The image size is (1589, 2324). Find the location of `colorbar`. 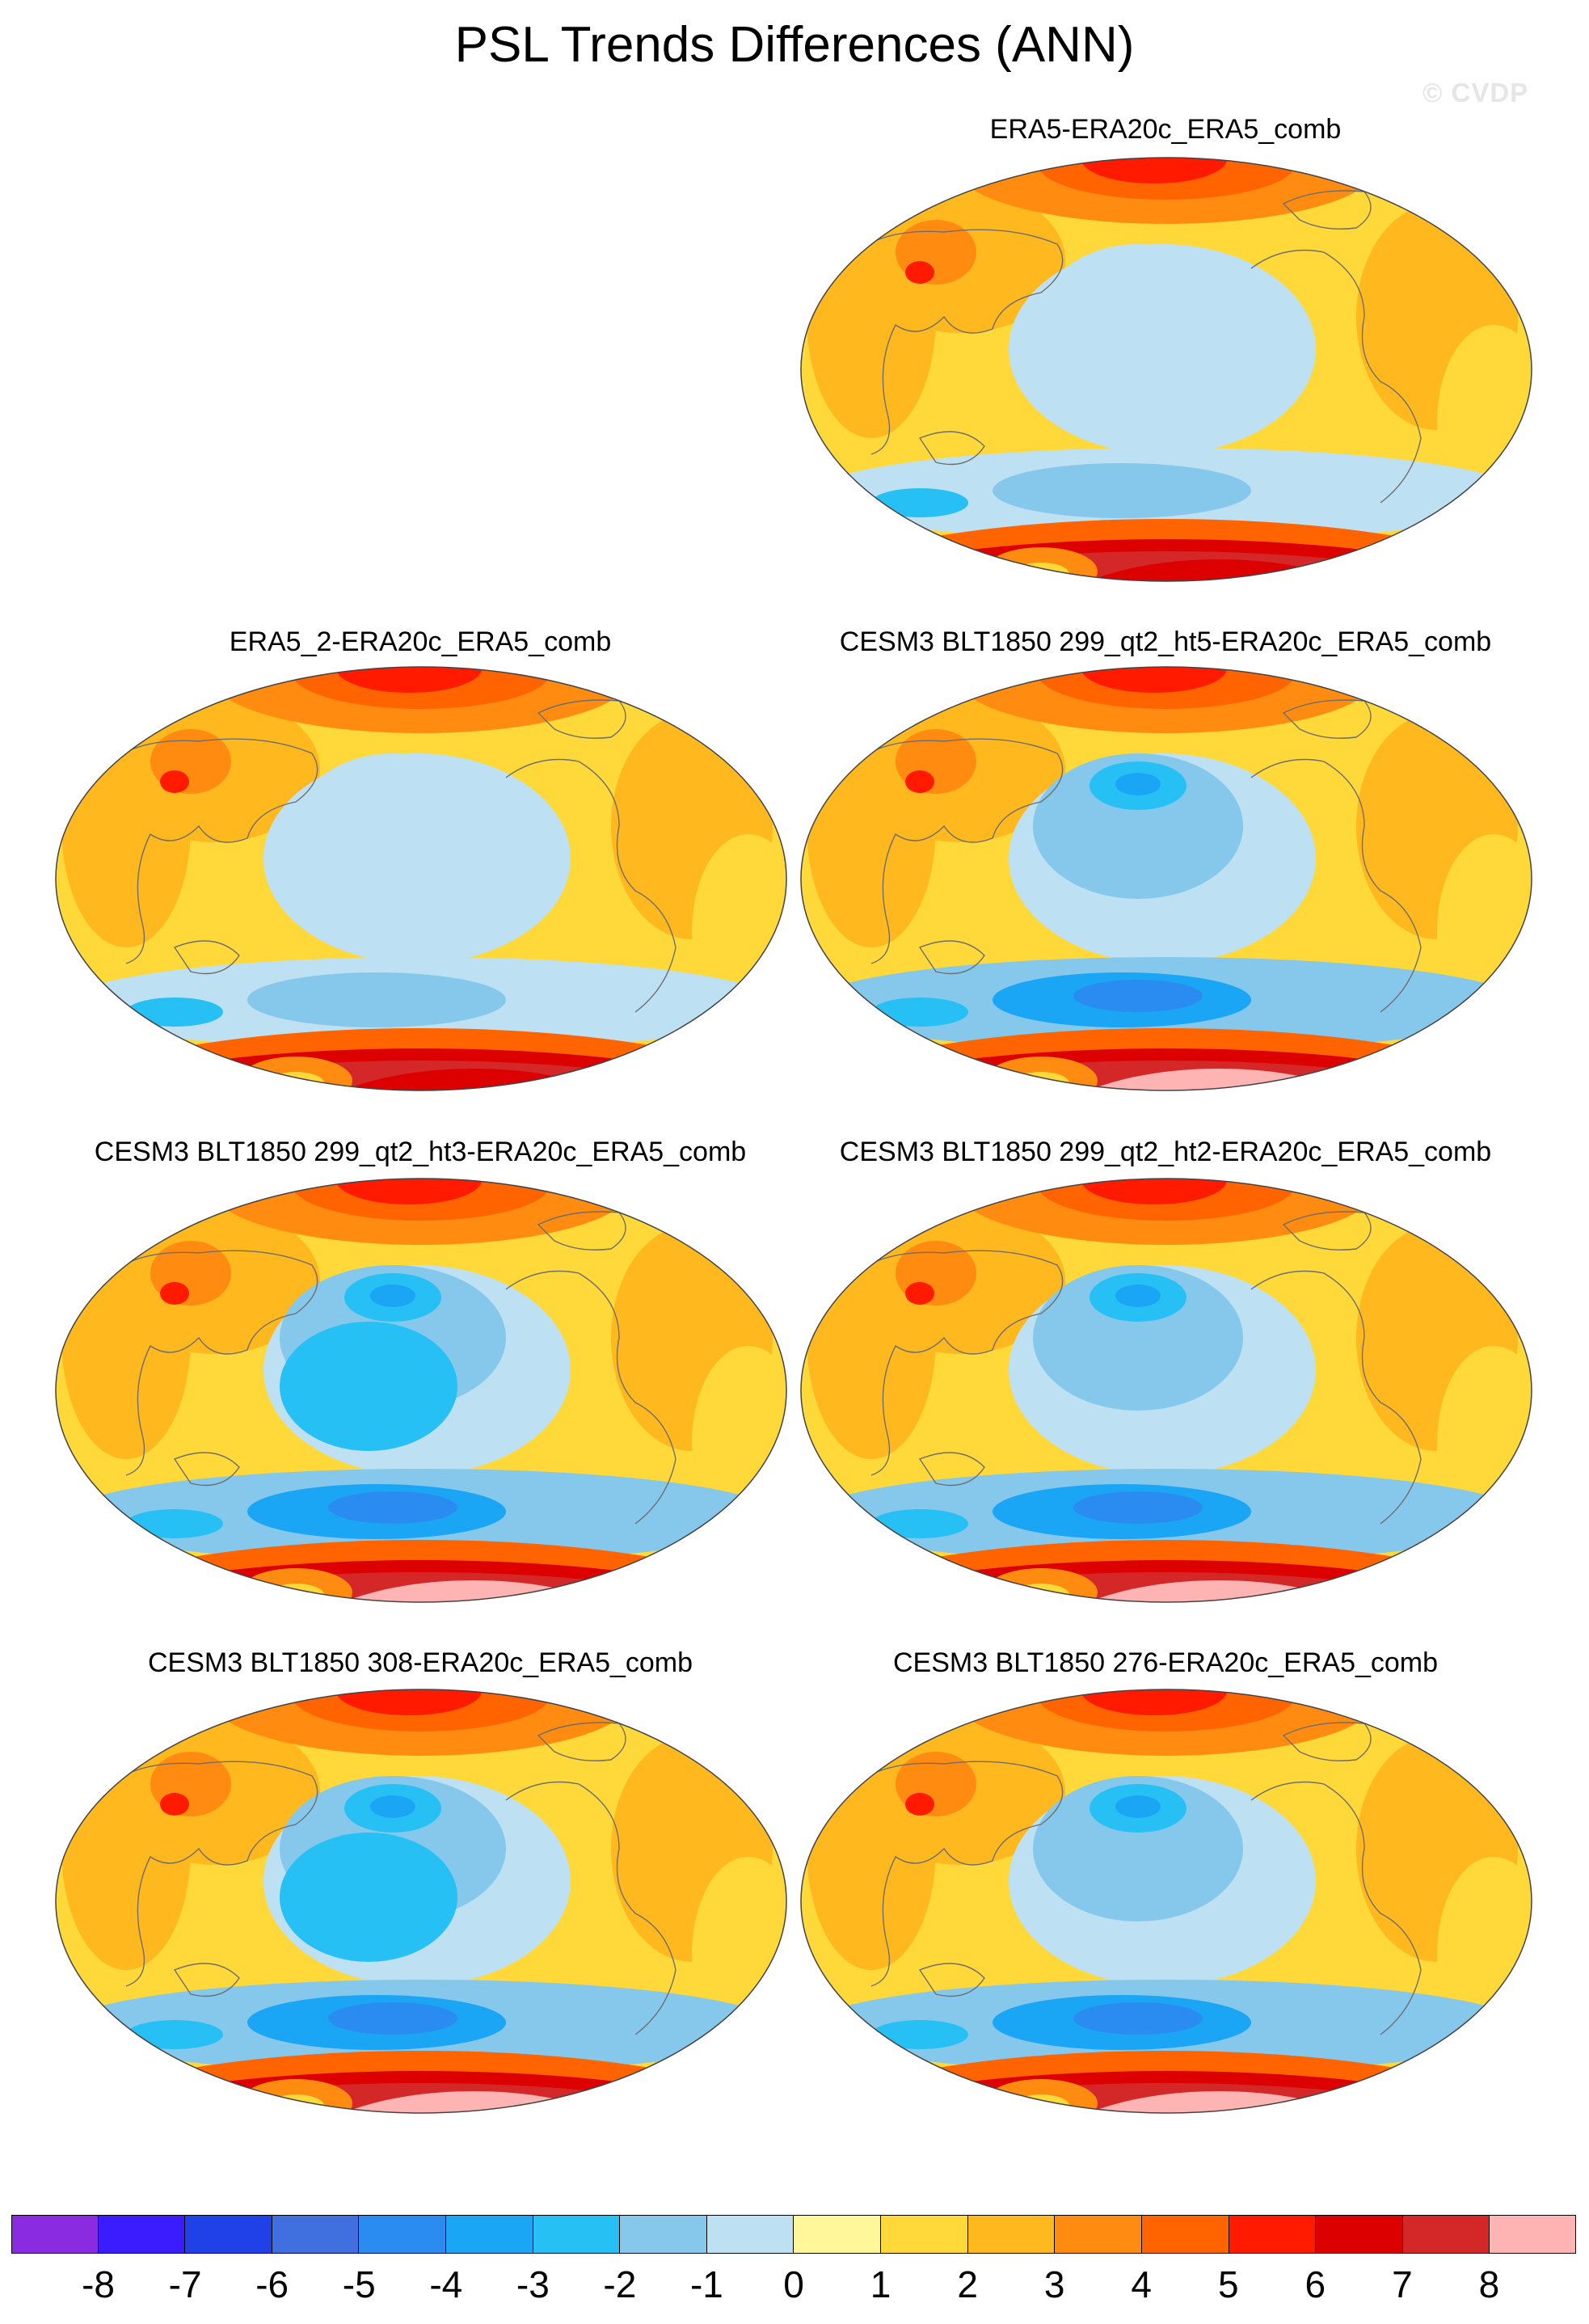

colorbar is located at coordinates (793, 2235).